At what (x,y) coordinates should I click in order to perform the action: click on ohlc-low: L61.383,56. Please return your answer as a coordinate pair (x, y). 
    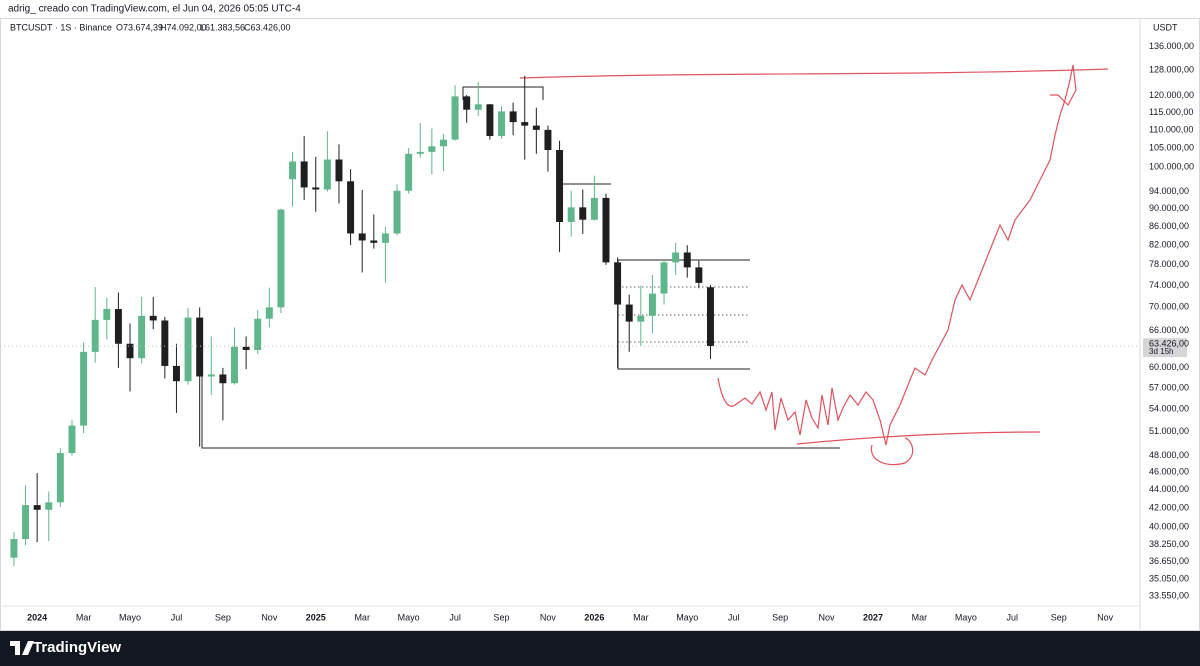
    Looking at the image, I should click on (222, 27).